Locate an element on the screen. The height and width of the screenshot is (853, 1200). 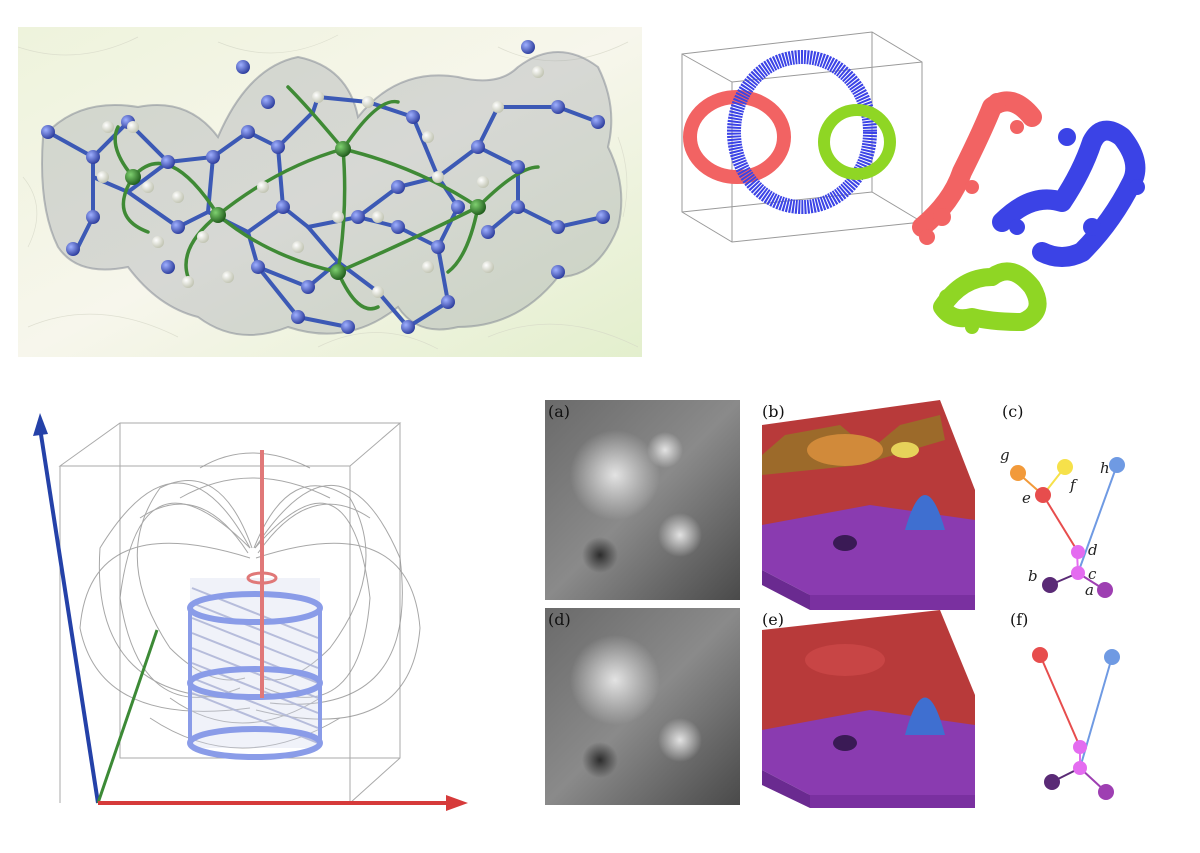
tree-node-g is located at coordinates (1018, 473).